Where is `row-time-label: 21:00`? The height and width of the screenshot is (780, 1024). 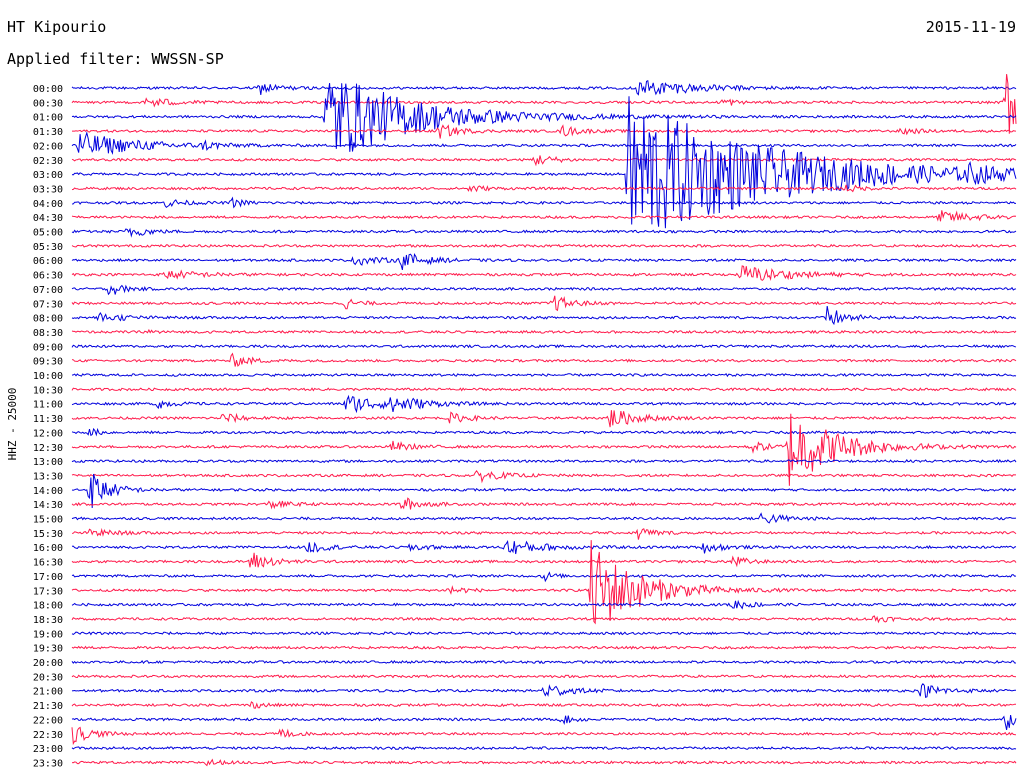 row-time-label: 21:00 is located at coordinates (48, 692).